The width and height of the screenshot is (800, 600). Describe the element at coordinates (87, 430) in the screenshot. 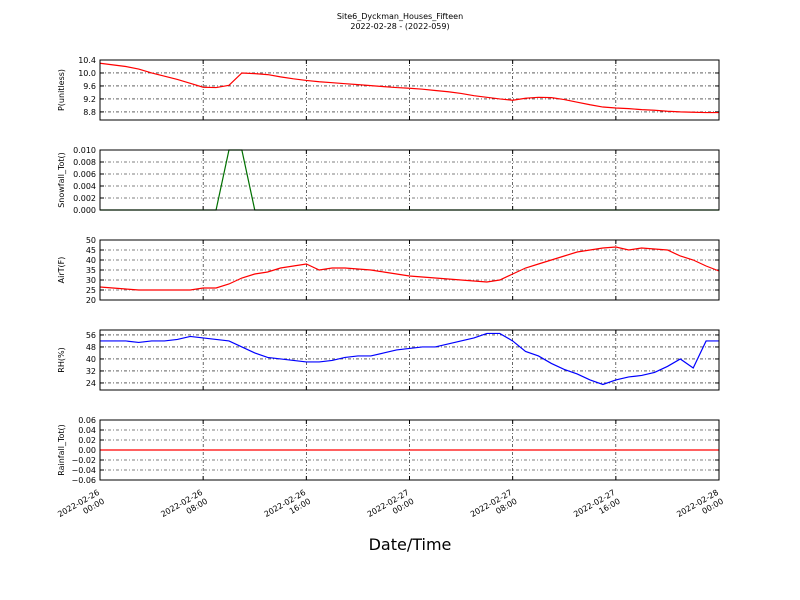

I see `y-tick-label: 0.04` at that location.